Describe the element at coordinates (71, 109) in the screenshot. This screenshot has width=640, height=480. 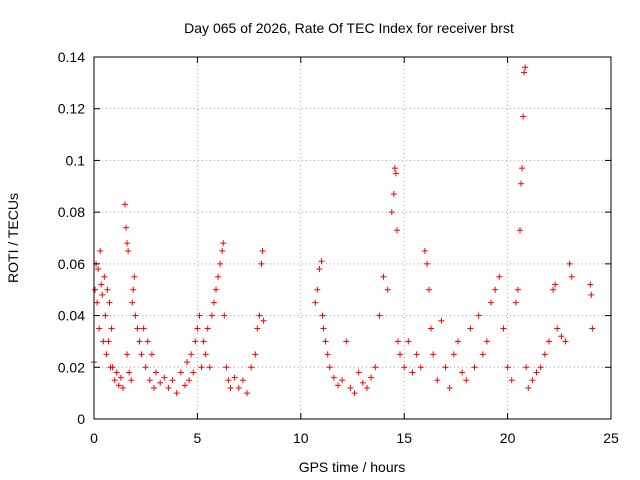
I see `y-tick-label: 0.12` at that location.